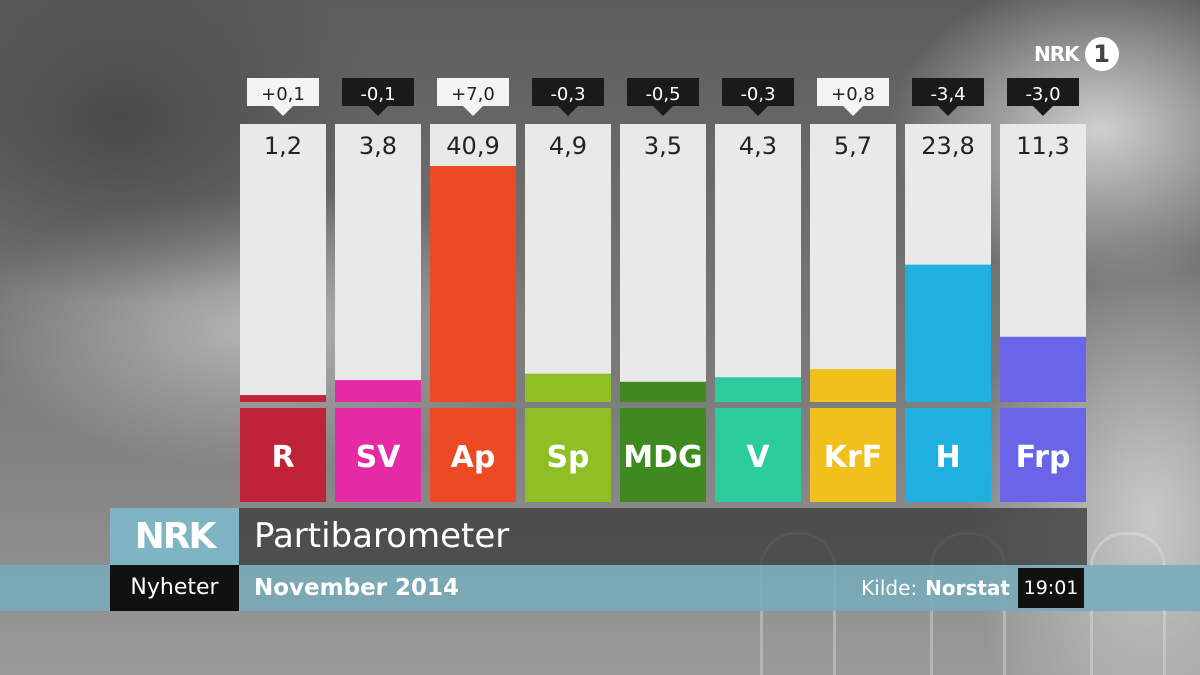 The image size is (1200, 675). What do you see at coordinates (853, 457) in the screenshot?
I see `party-label-krf: KrF` at bounding box center [853, 457].